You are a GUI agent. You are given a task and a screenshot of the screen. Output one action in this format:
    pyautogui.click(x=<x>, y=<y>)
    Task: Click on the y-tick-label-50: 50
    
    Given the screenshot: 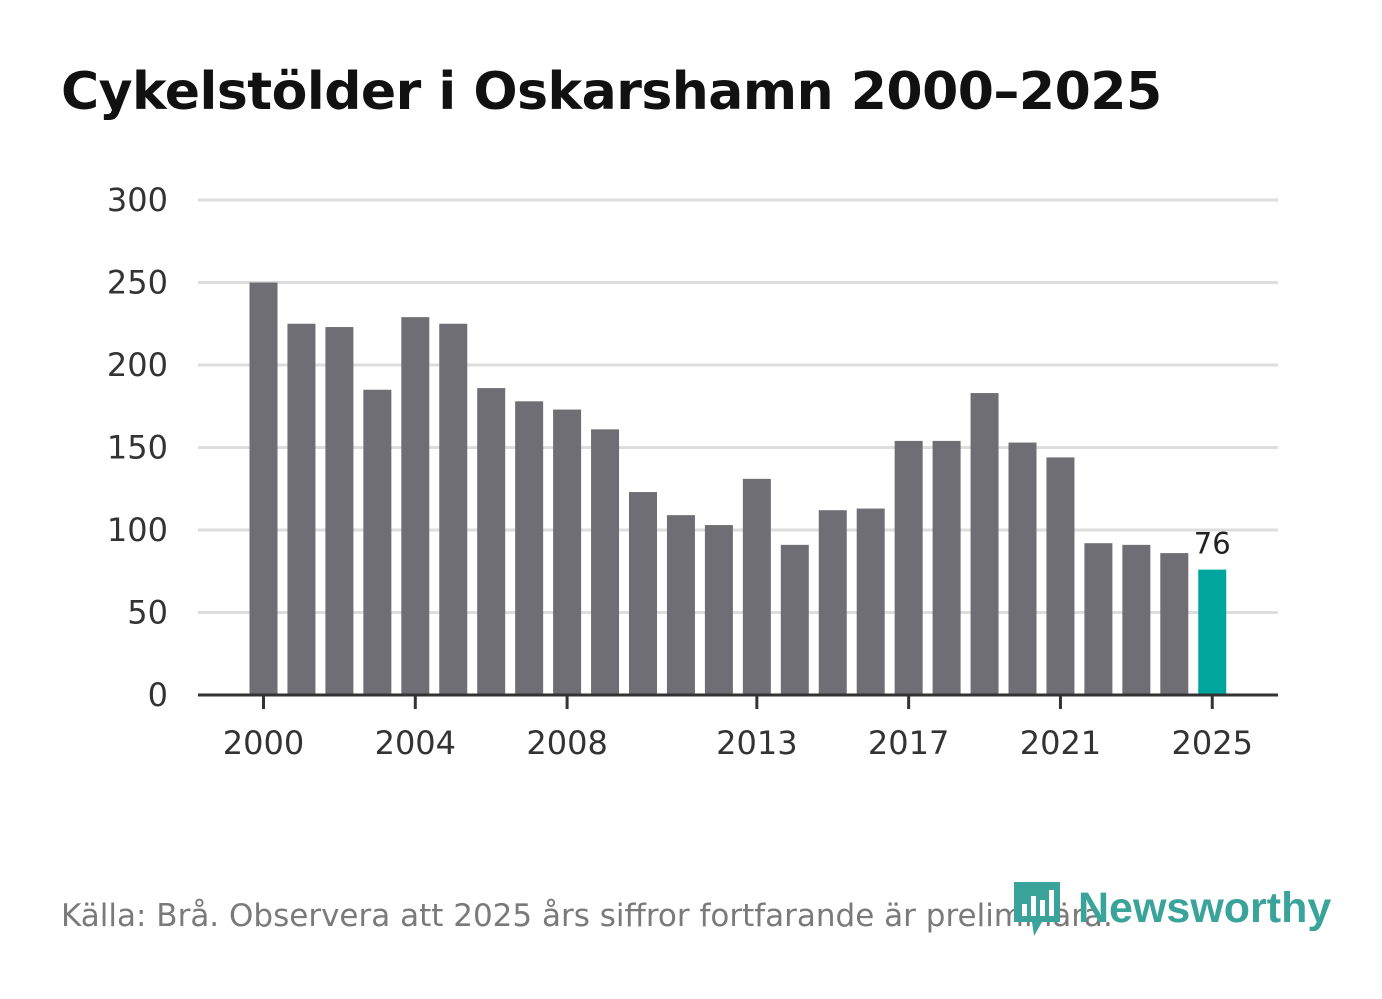 What is the action you would take?
    pyautogui.click(x=147, y=613)
    